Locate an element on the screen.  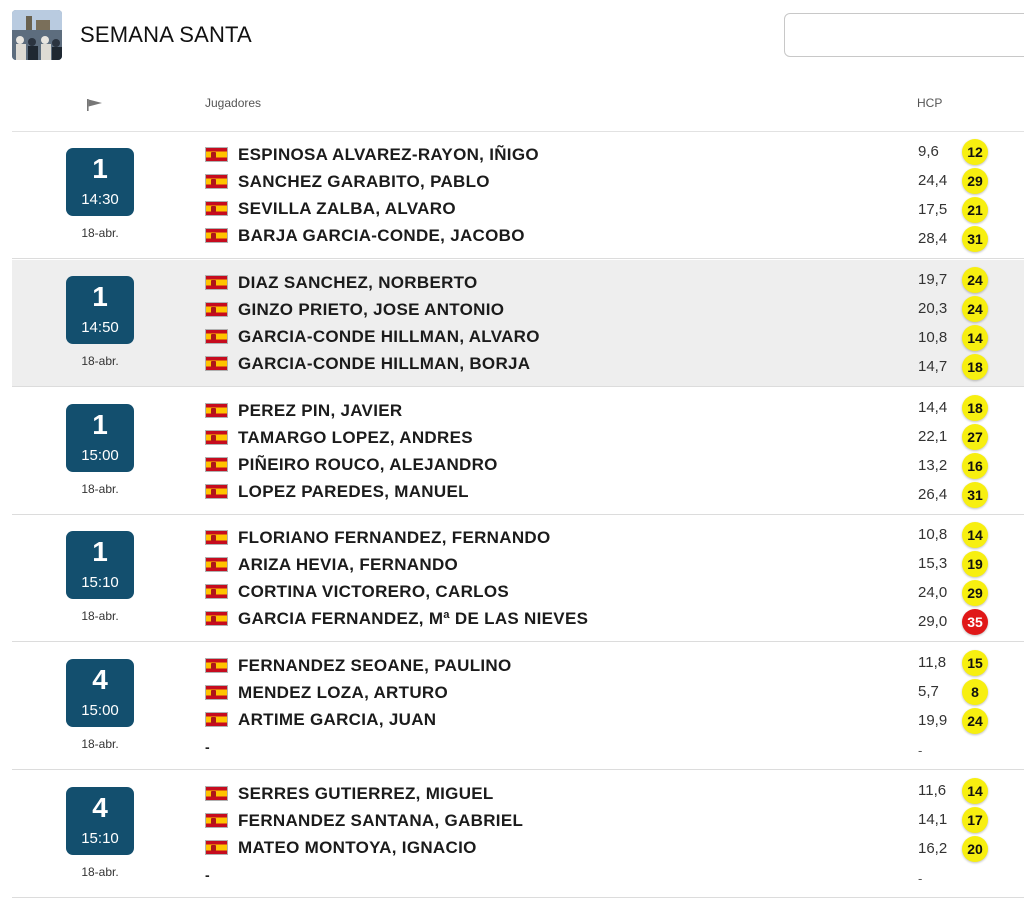
player-row: FERNANDEZ SEOANE, PAULINO is located at coordinates (555, 666).